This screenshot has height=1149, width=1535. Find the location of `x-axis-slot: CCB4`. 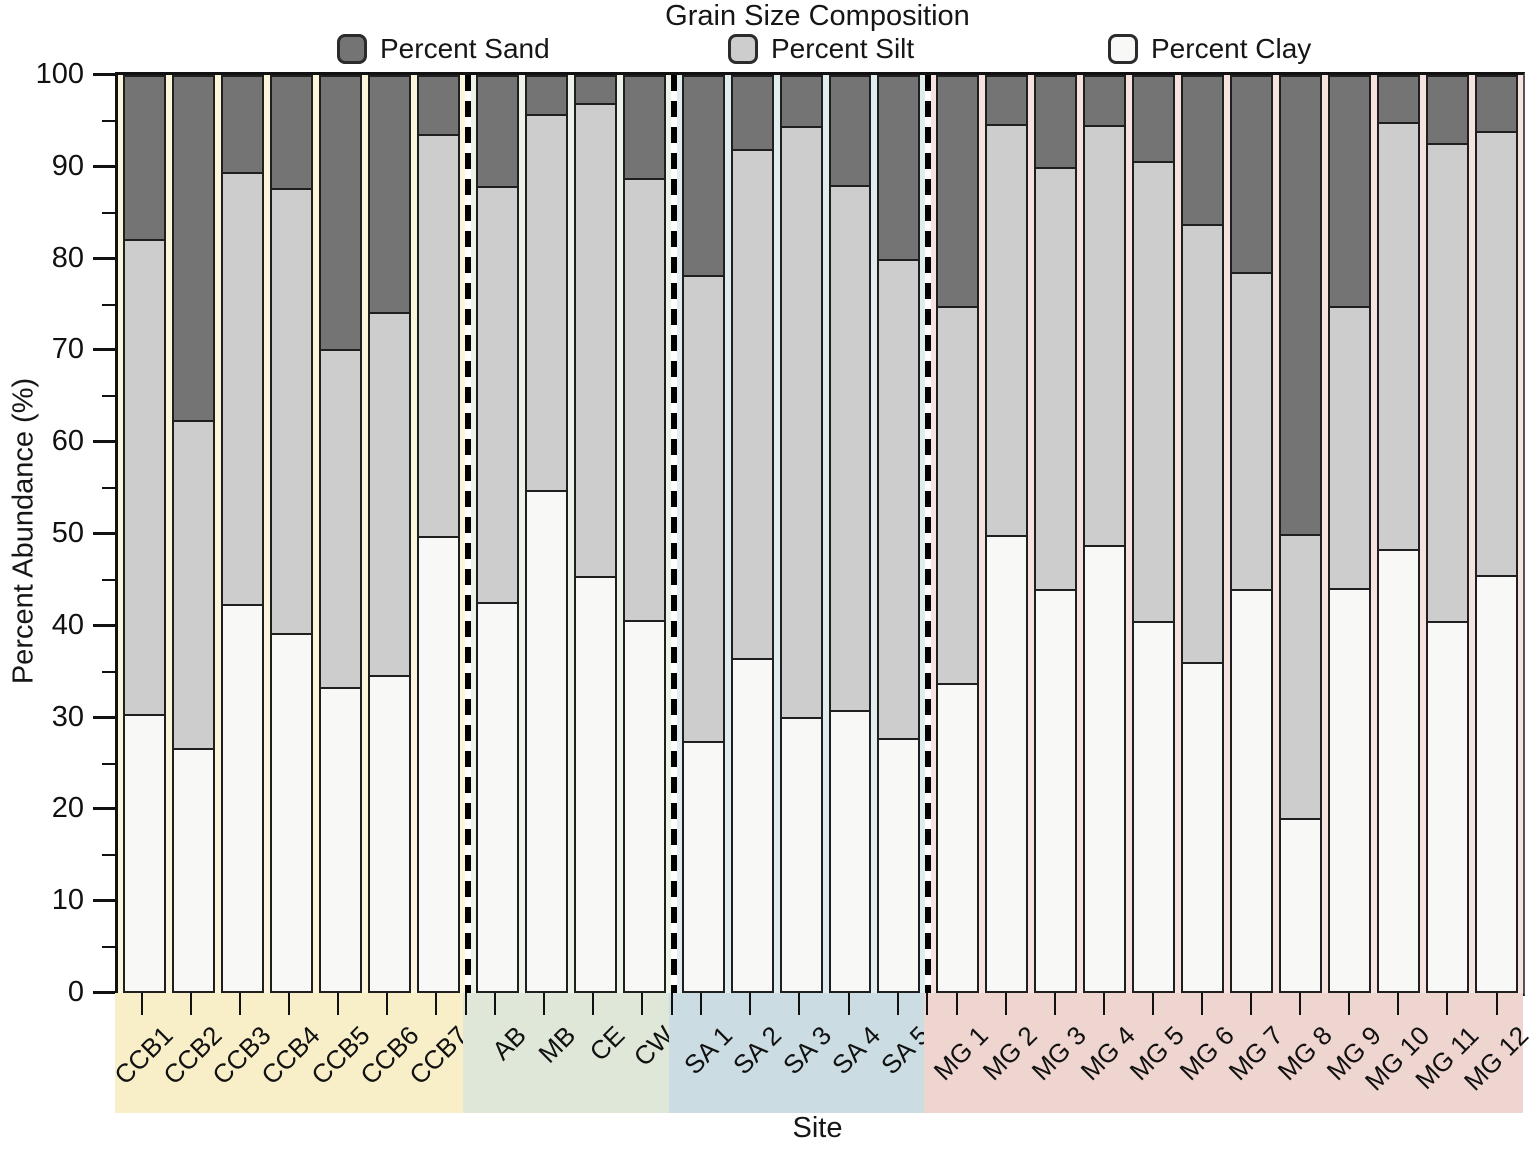

x-axis-slot: CCB4 is located at coordinates (291, 1053).